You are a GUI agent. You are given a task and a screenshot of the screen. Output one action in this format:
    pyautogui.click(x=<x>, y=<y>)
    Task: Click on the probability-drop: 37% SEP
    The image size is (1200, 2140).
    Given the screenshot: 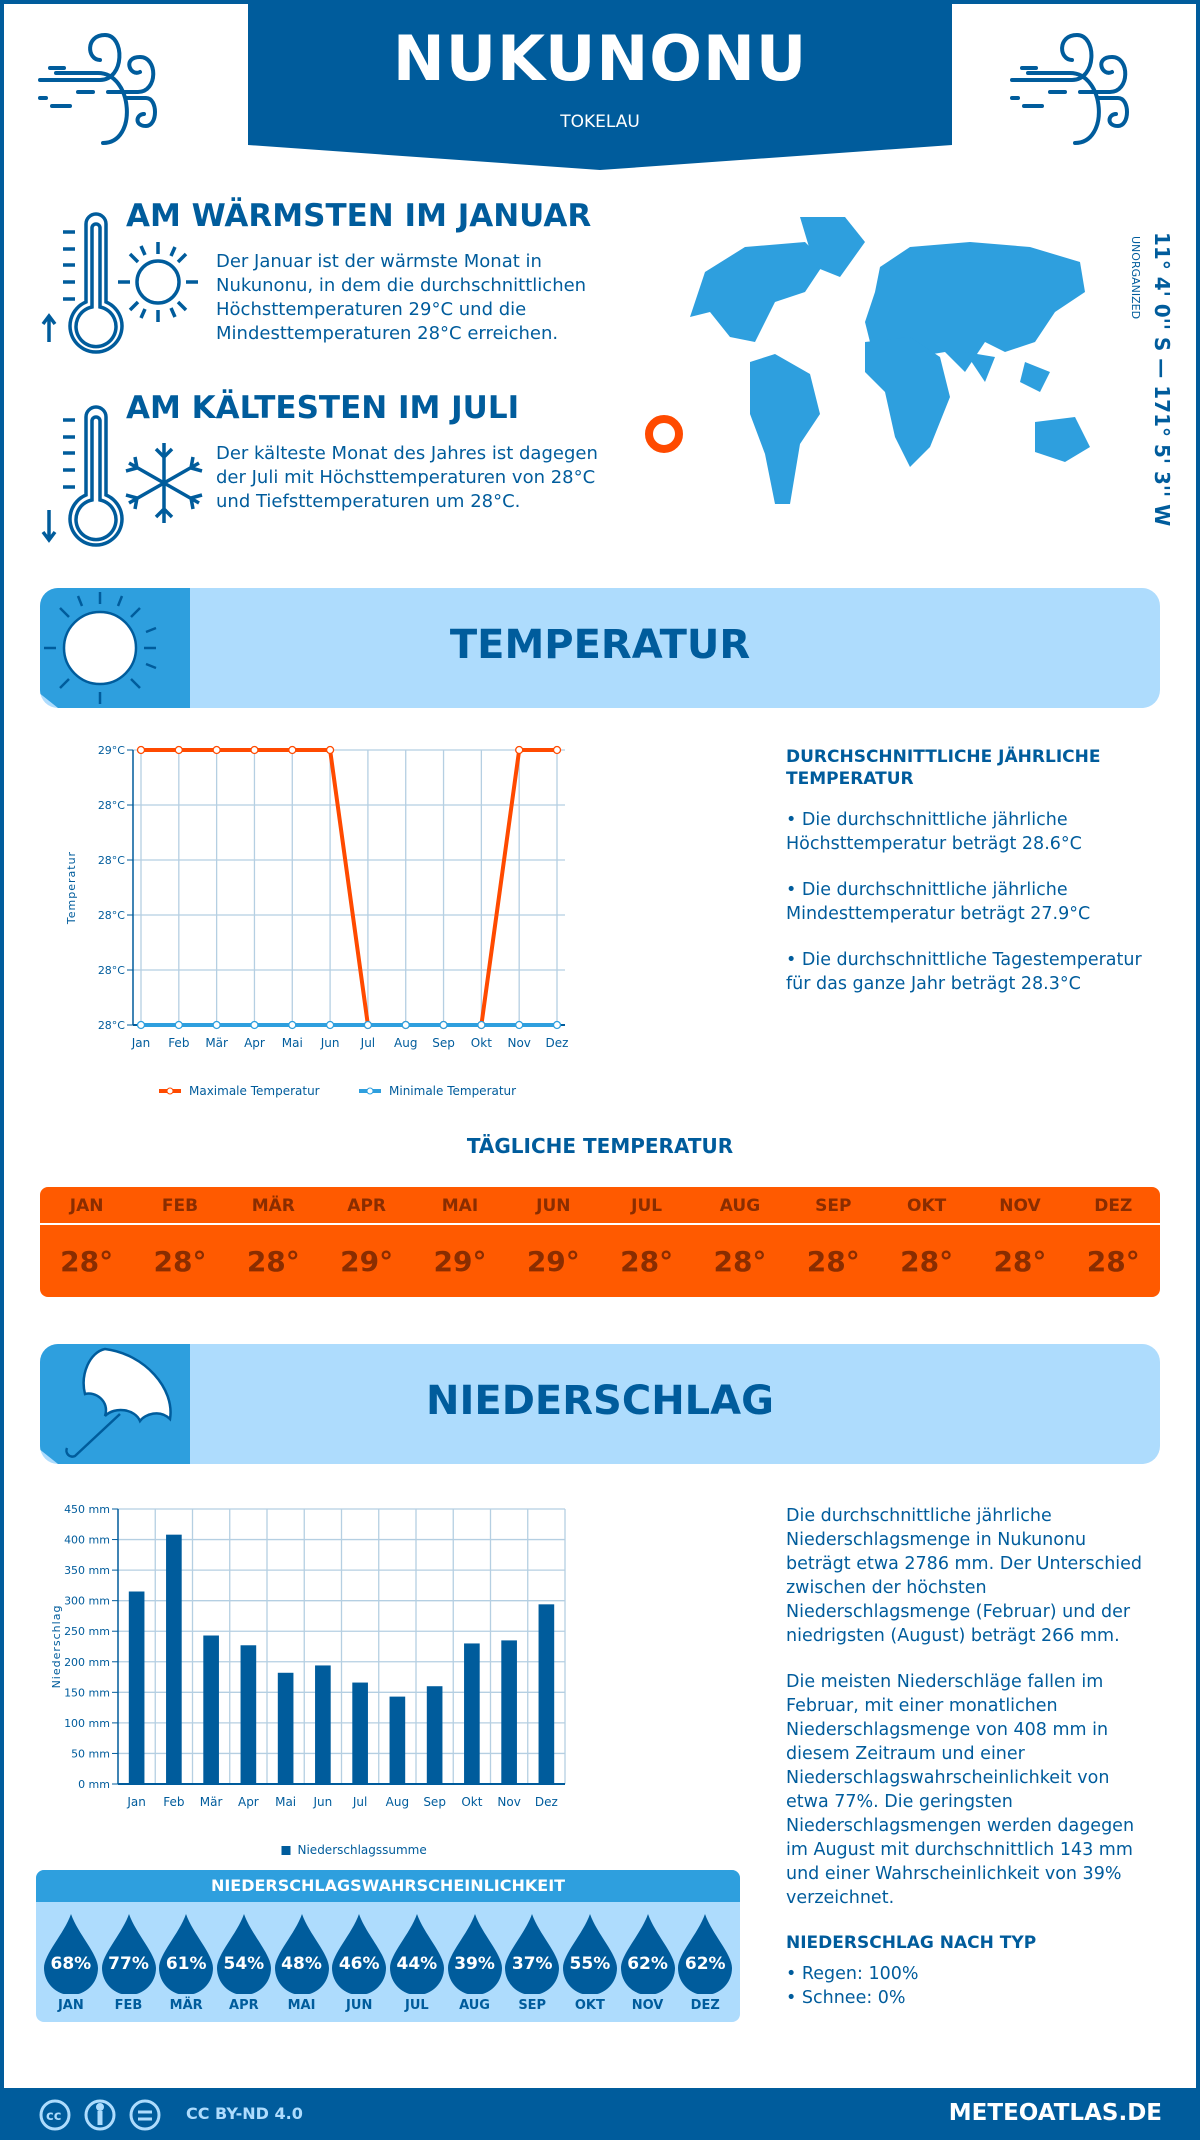 What is the action you would take?
    pyautogui.click(x=532, y=1961)
    